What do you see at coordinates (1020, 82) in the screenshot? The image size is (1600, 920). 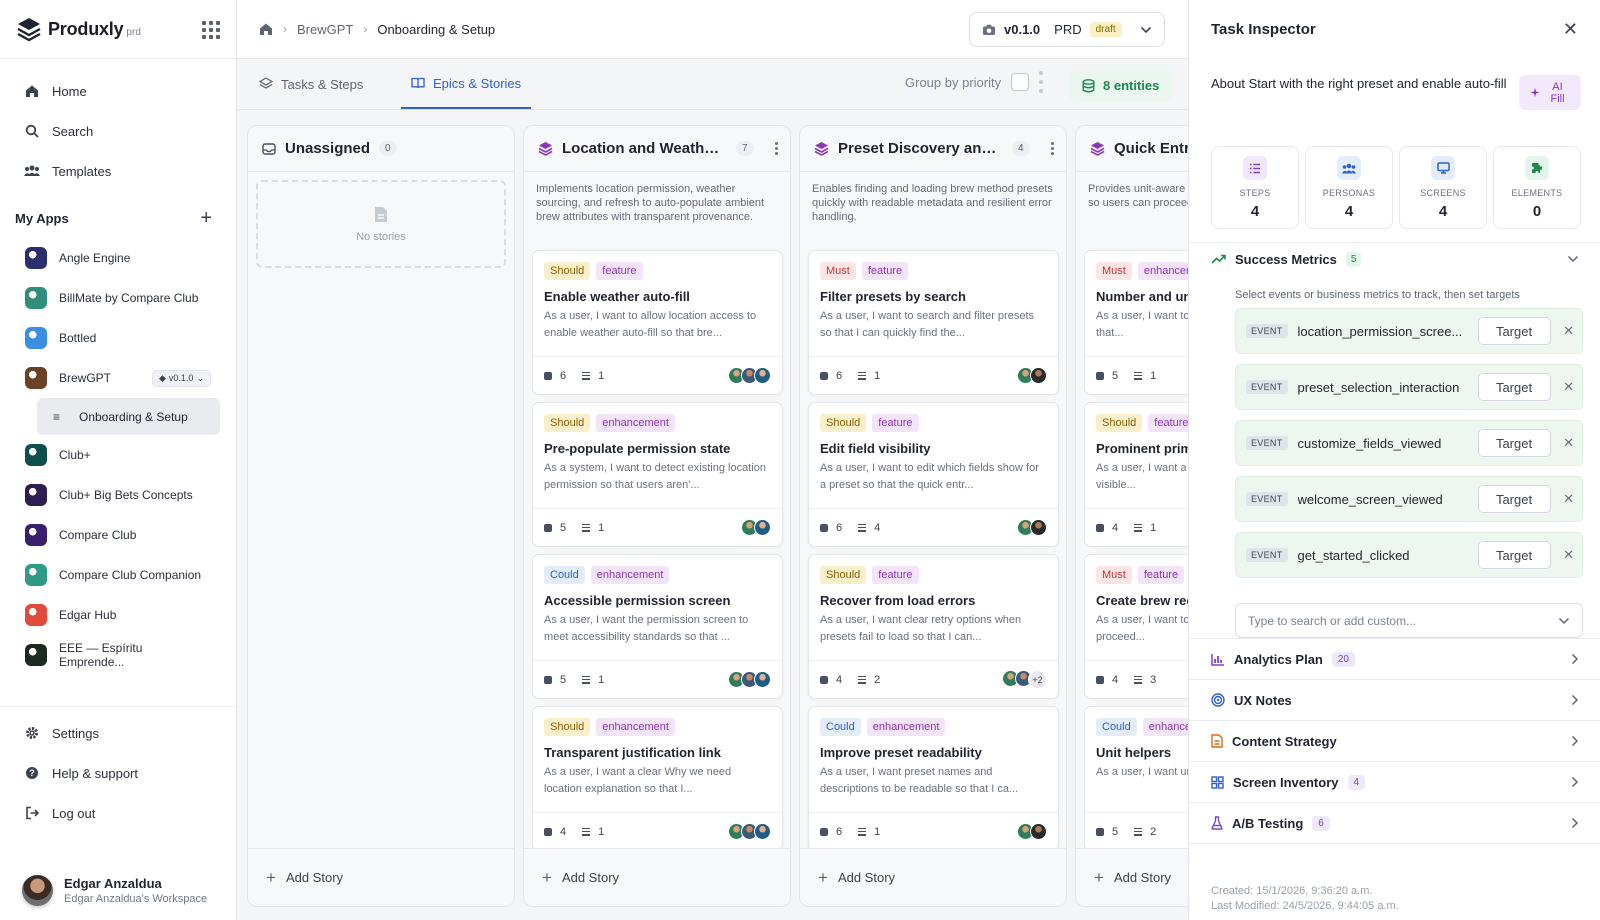 I see `group-by-checkbox` at bounding box center [1020, 82].